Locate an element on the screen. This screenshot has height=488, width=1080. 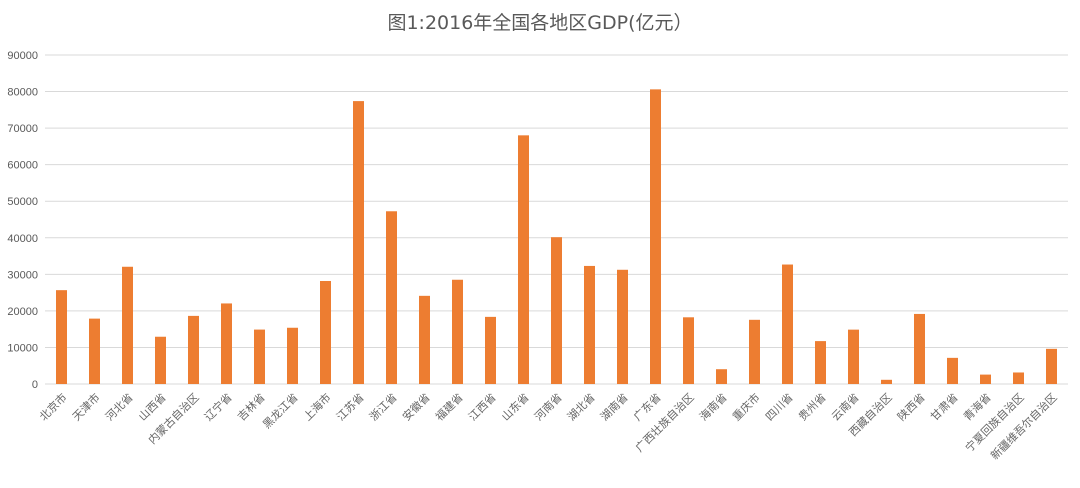
y-tick-label: 50000 is located at coordinates (22, 202).